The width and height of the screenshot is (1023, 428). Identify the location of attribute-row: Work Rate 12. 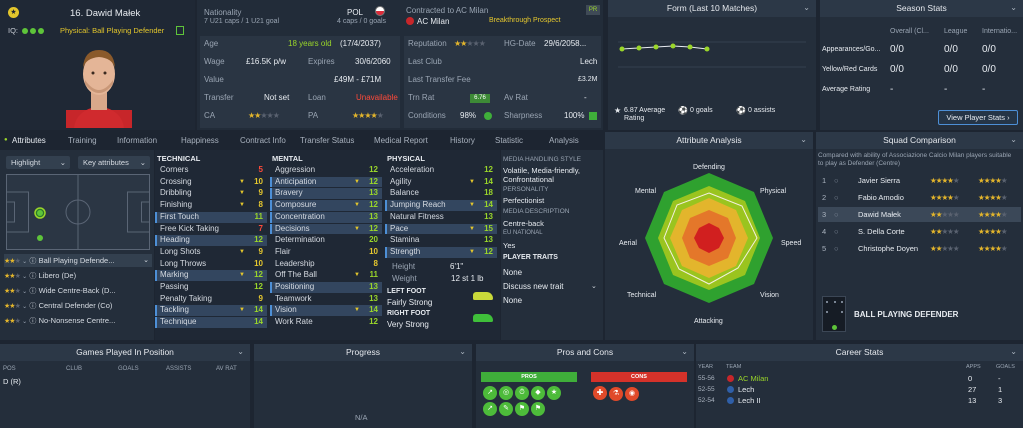
(326, 322).